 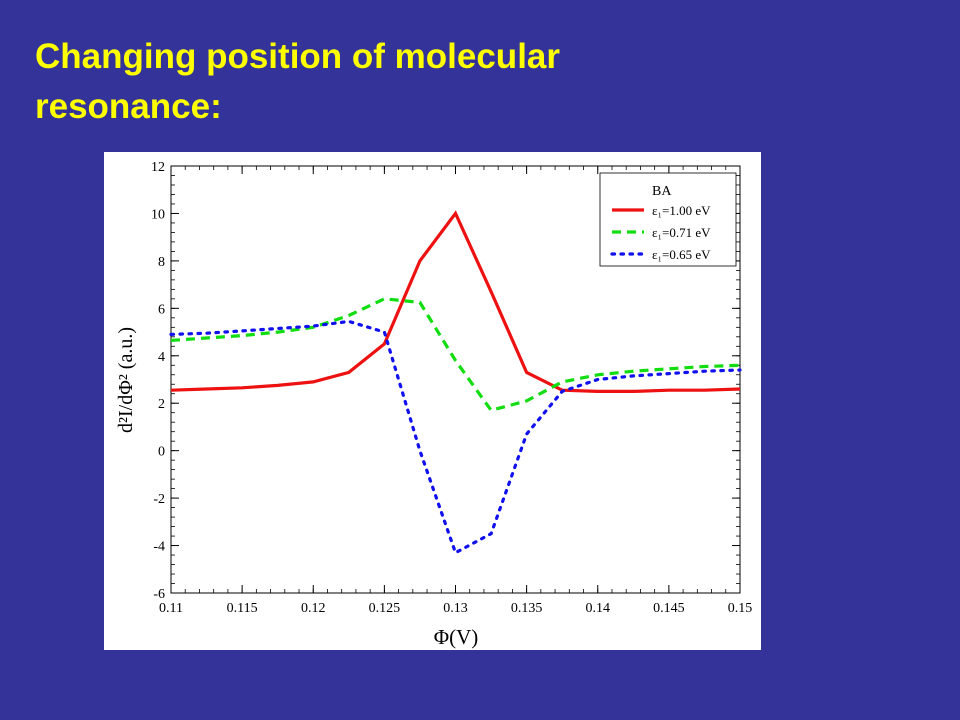 I want to click on y-axis-label: d²I/dΦ² (a.u.), so click(x=126, y=380).